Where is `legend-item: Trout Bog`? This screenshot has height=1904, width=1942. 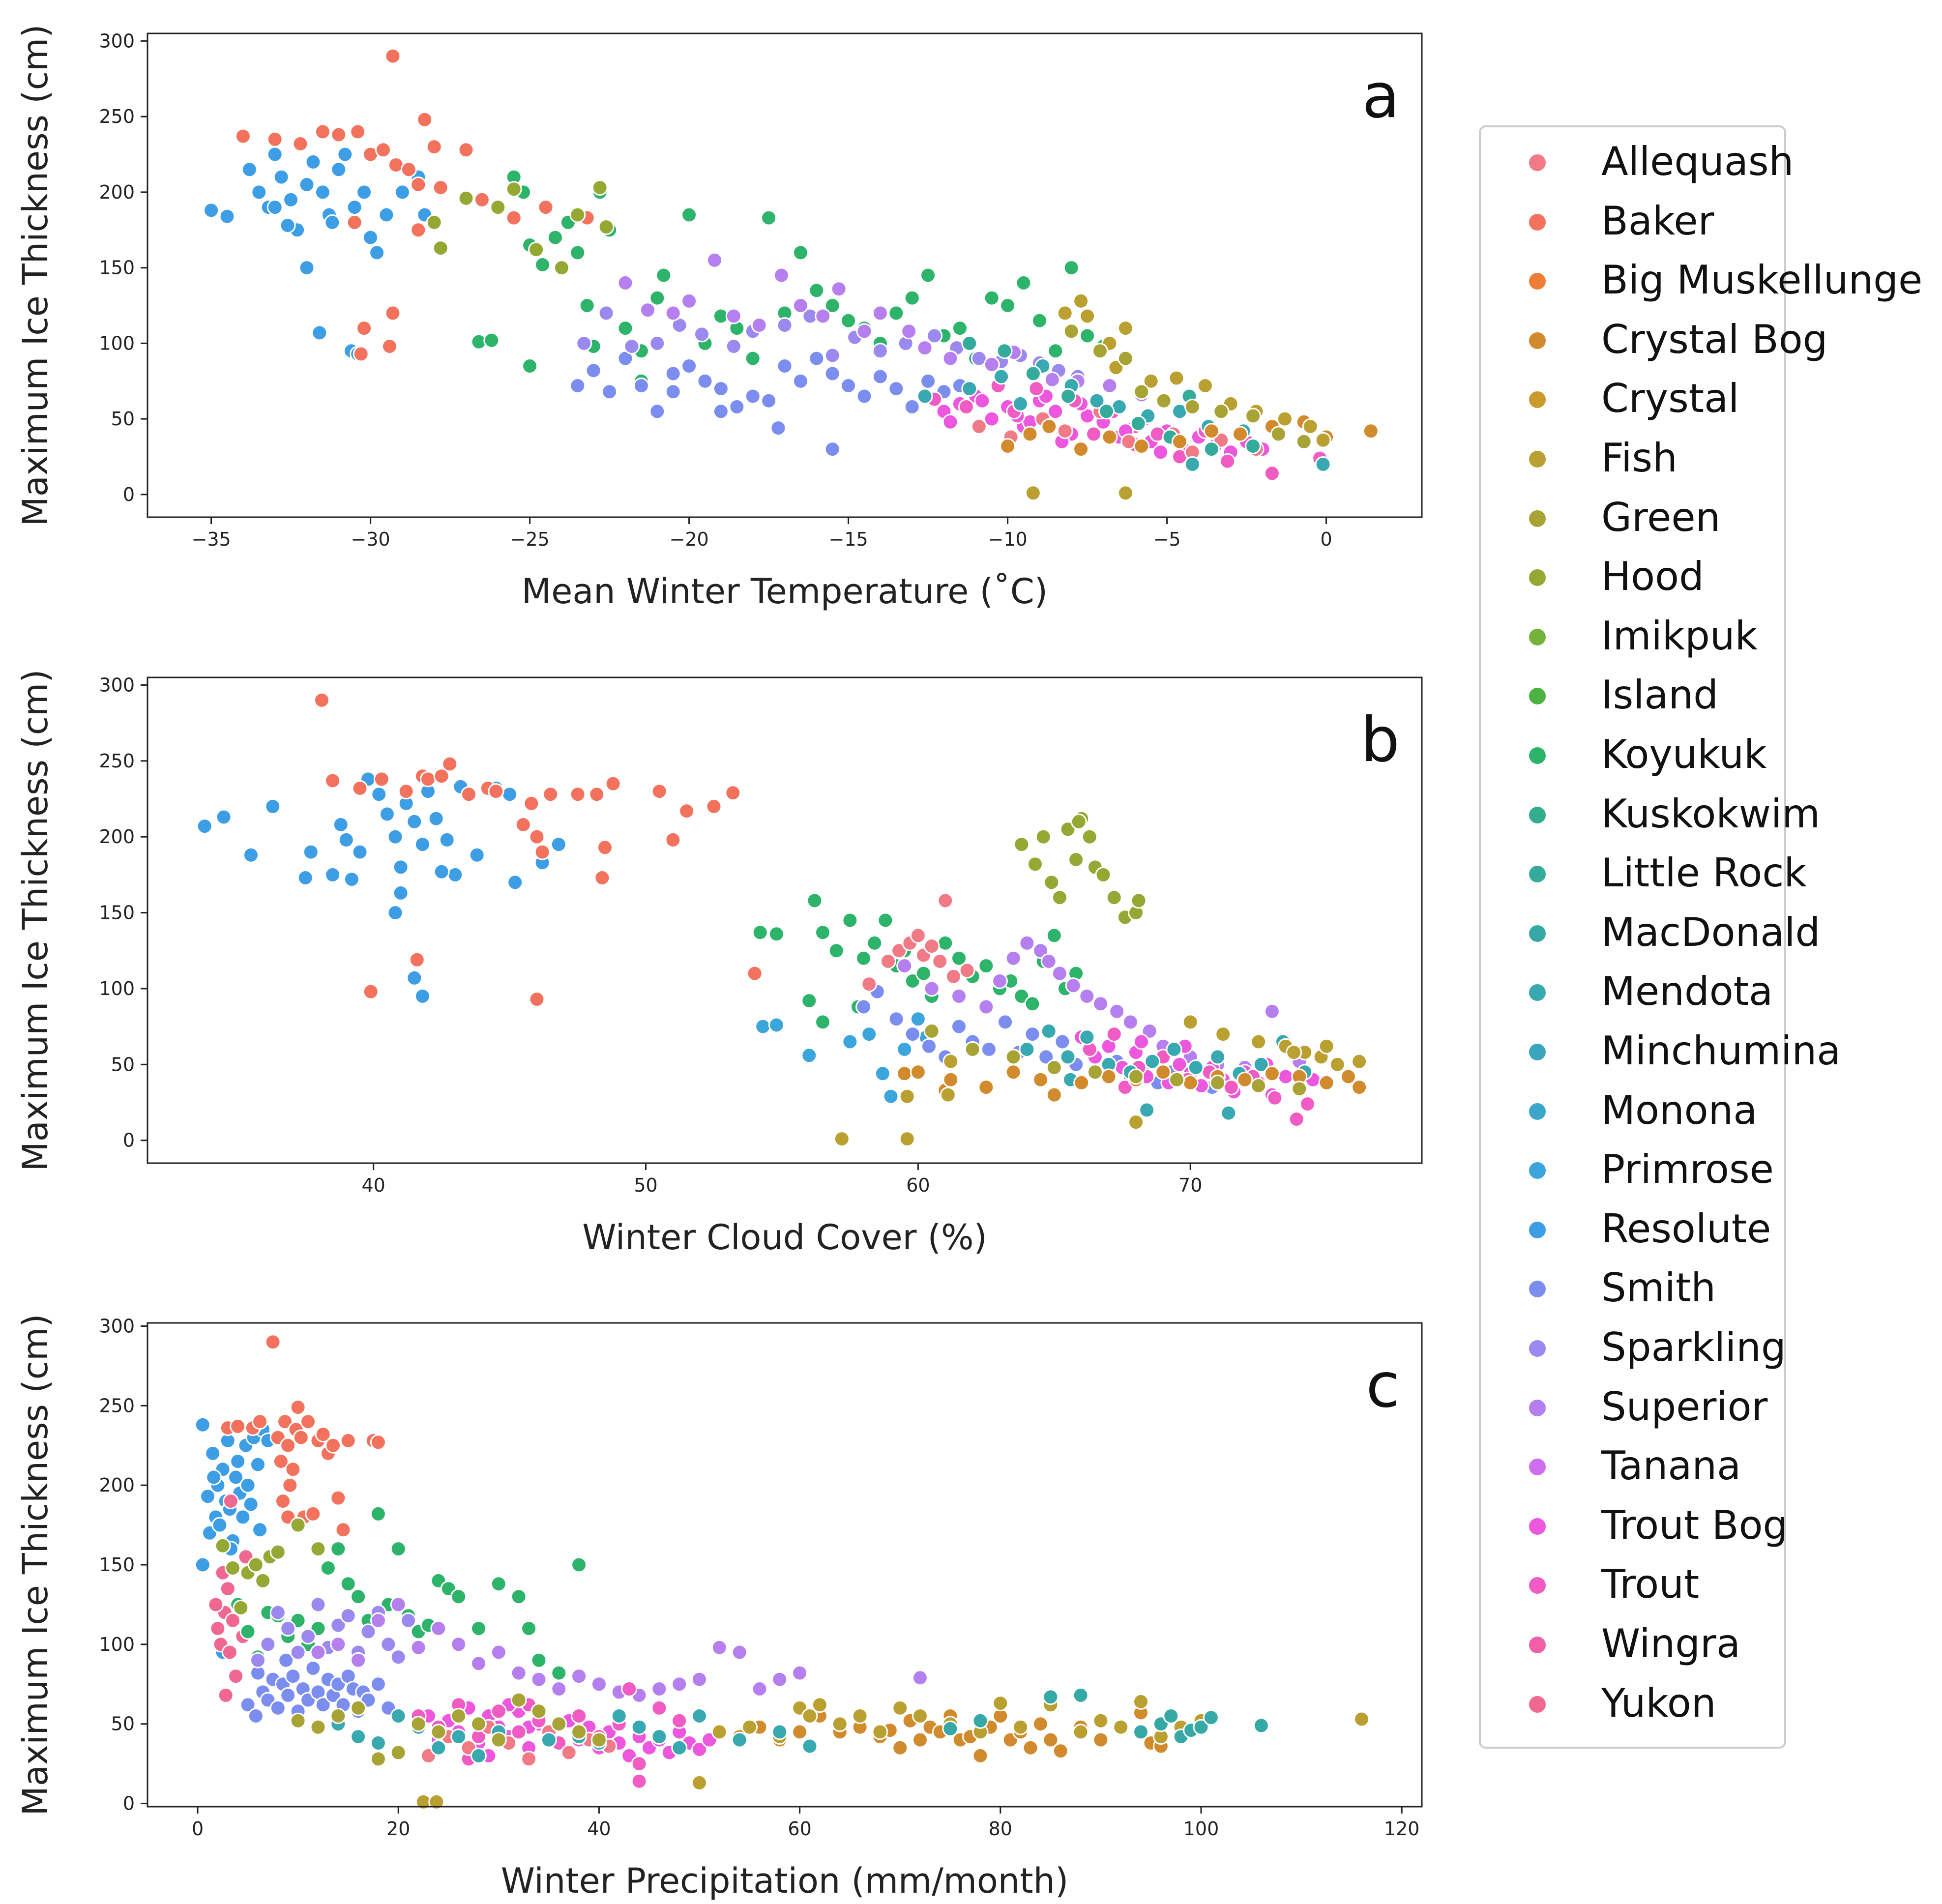 legend-item: Trout Bog is located at coordinates (1634, 1525).